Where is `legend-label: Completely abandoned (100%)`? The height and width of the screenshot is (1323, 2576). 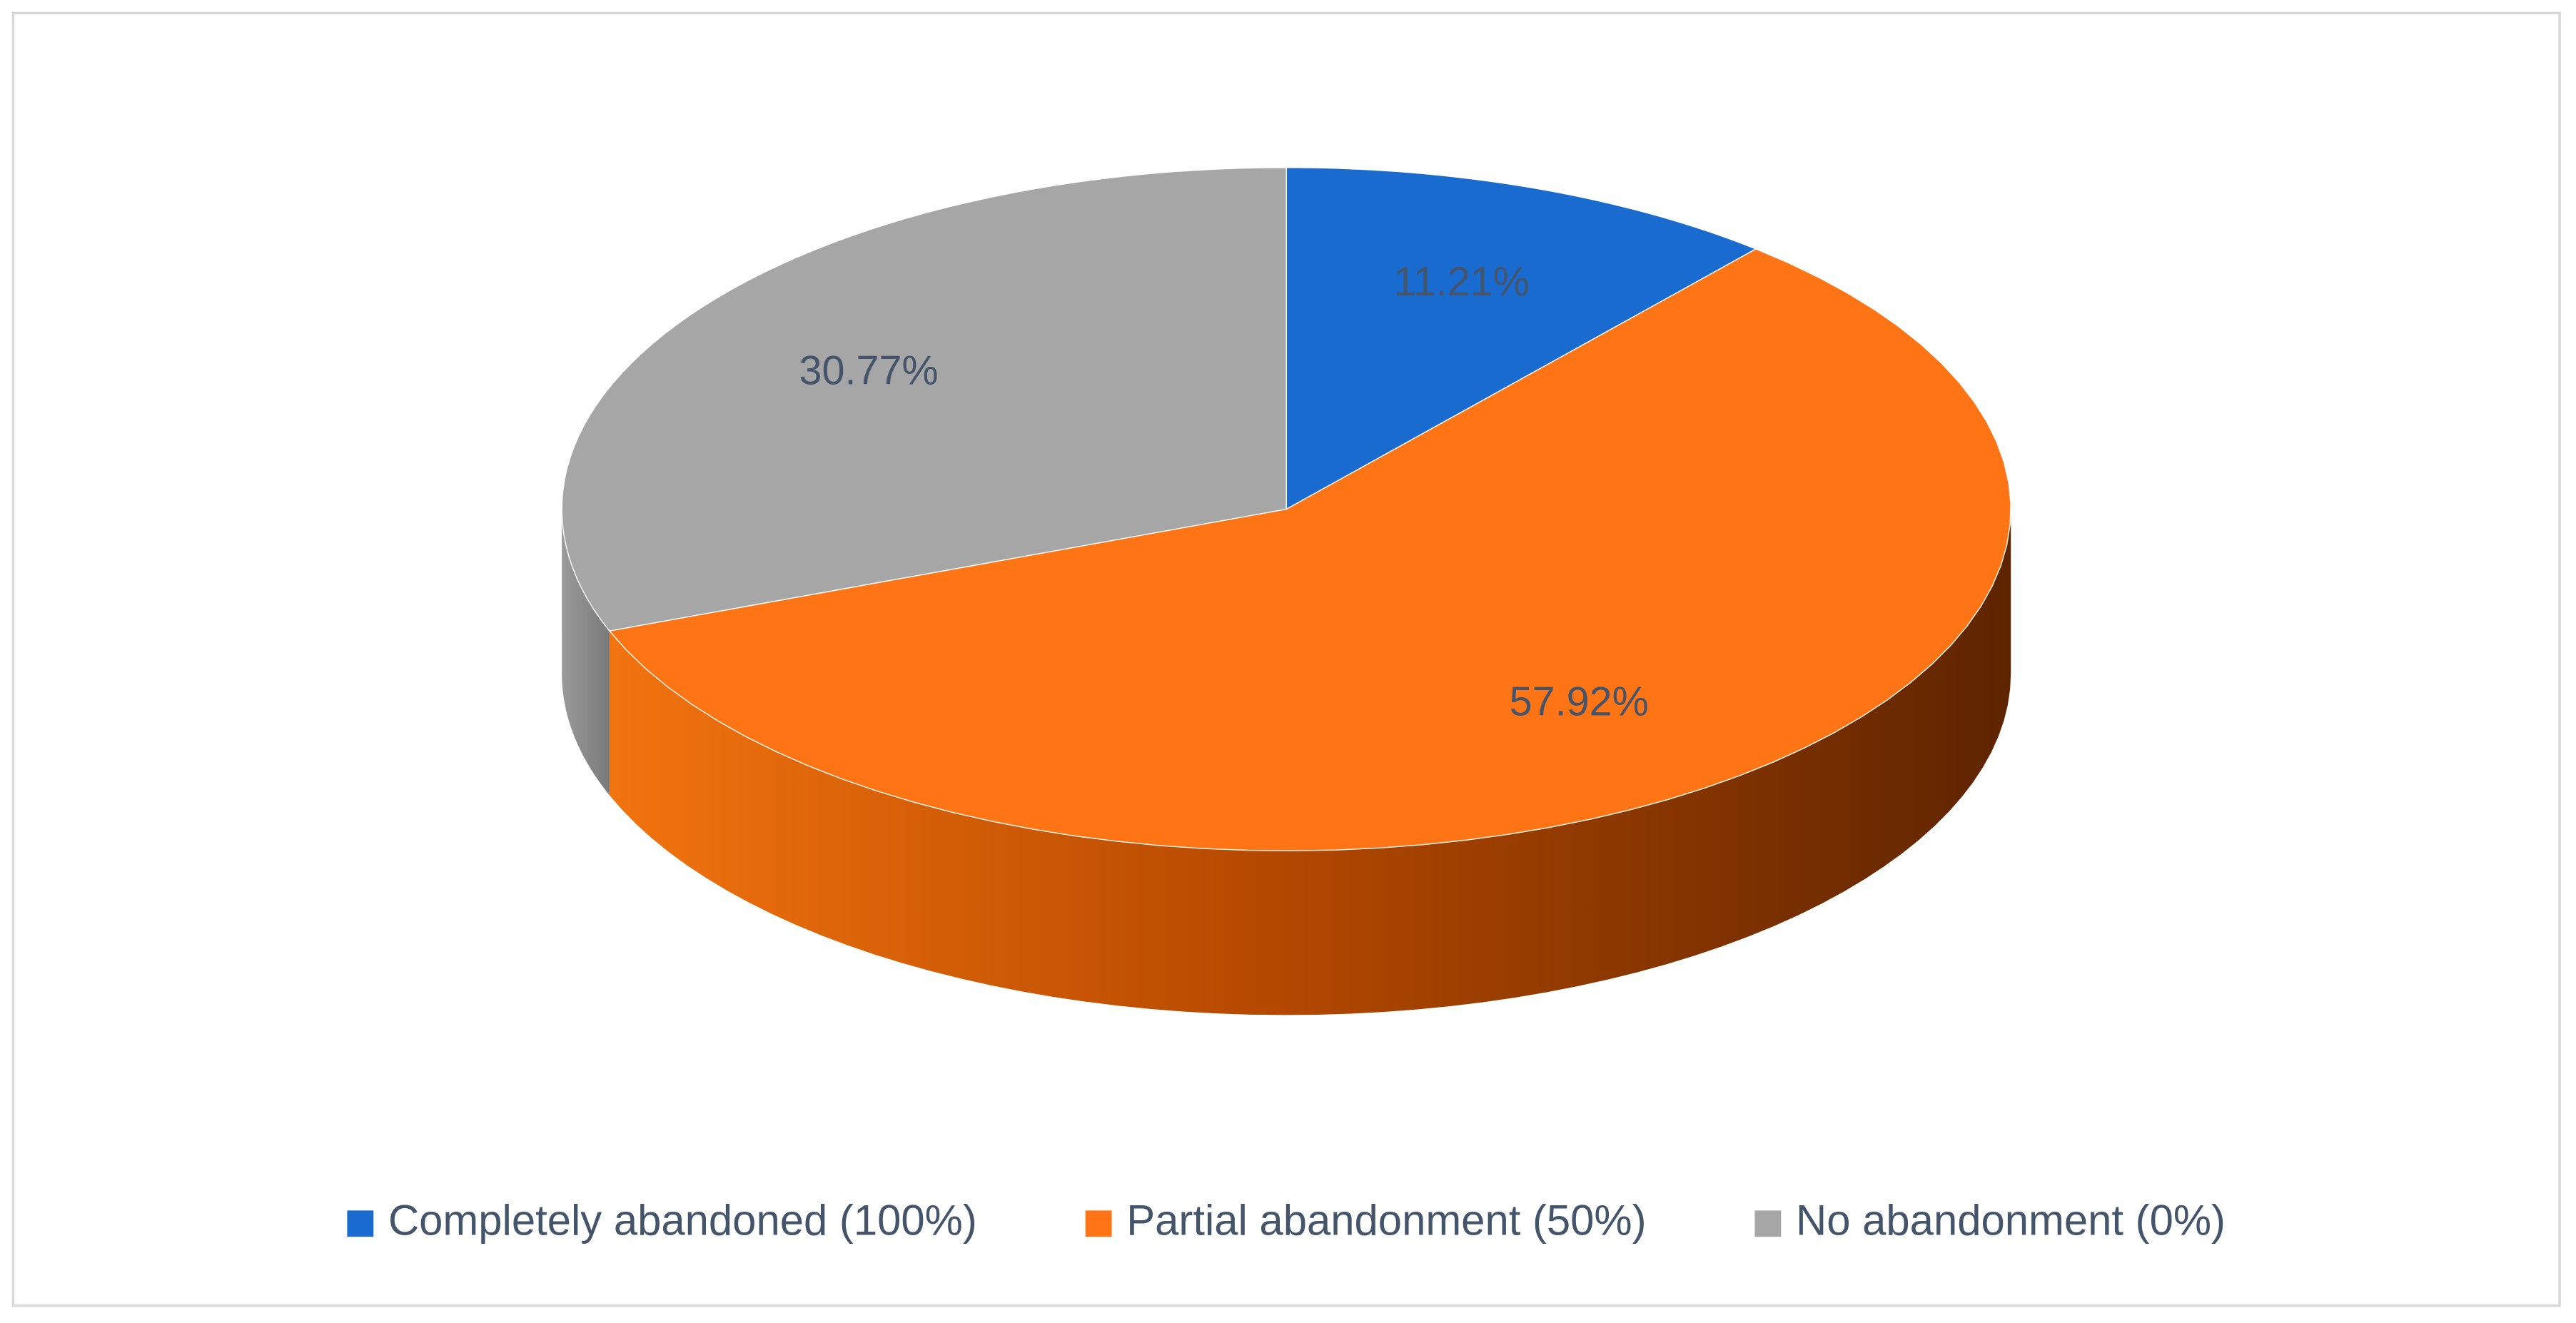
legend-label: Completely abandoned (100%) is located at coordinates (682, 1221).